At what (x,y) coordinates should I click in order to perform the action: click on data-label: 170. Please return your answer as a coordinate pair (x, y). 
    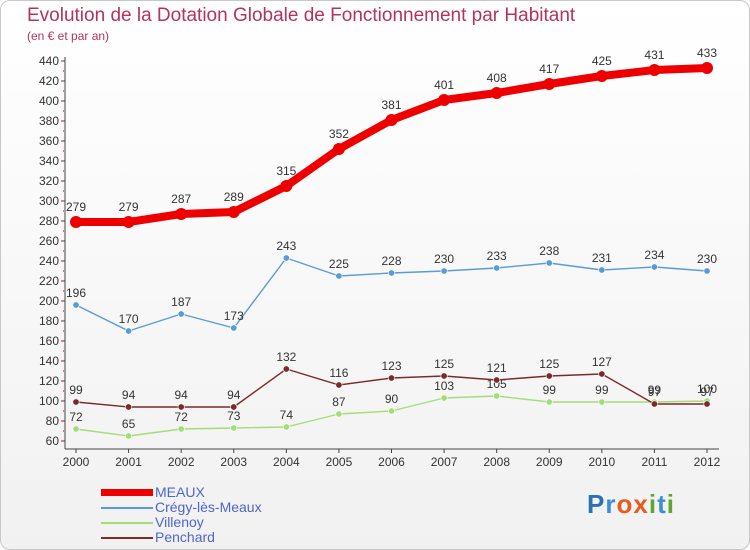
    Looking at the image, I should click on (129, 319).